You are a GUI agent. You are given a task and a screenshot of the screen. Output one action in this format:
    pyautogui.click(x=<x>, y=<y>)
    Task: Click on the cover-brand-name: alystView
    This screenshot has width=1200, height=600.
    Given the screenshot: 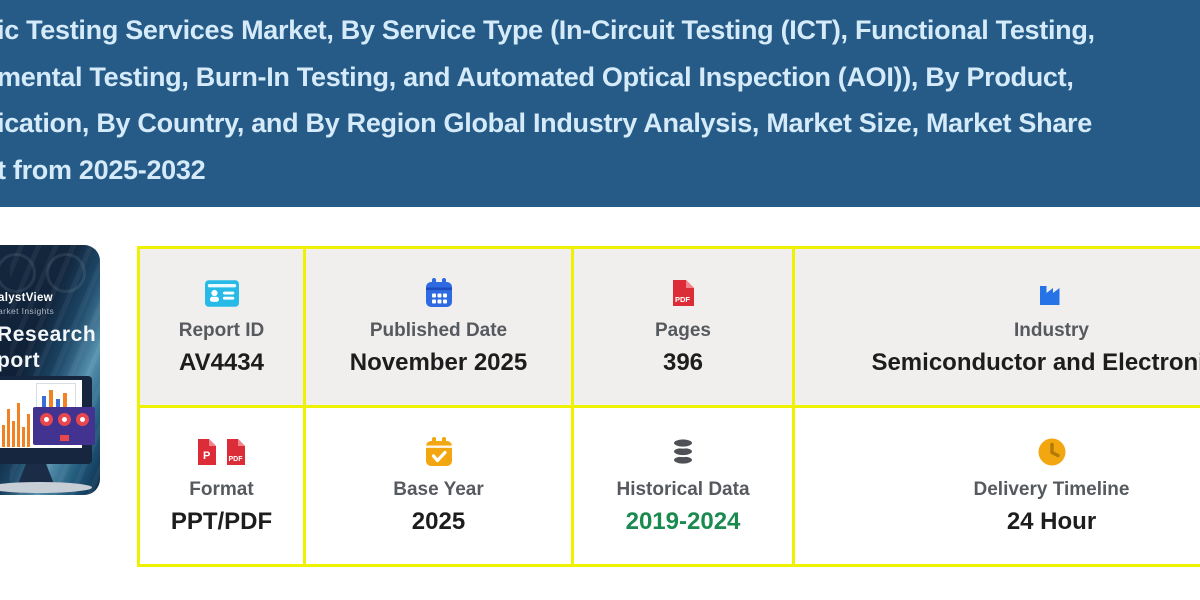 What is the action you would take?
    pyautogui.click(x=26, y=298)
    